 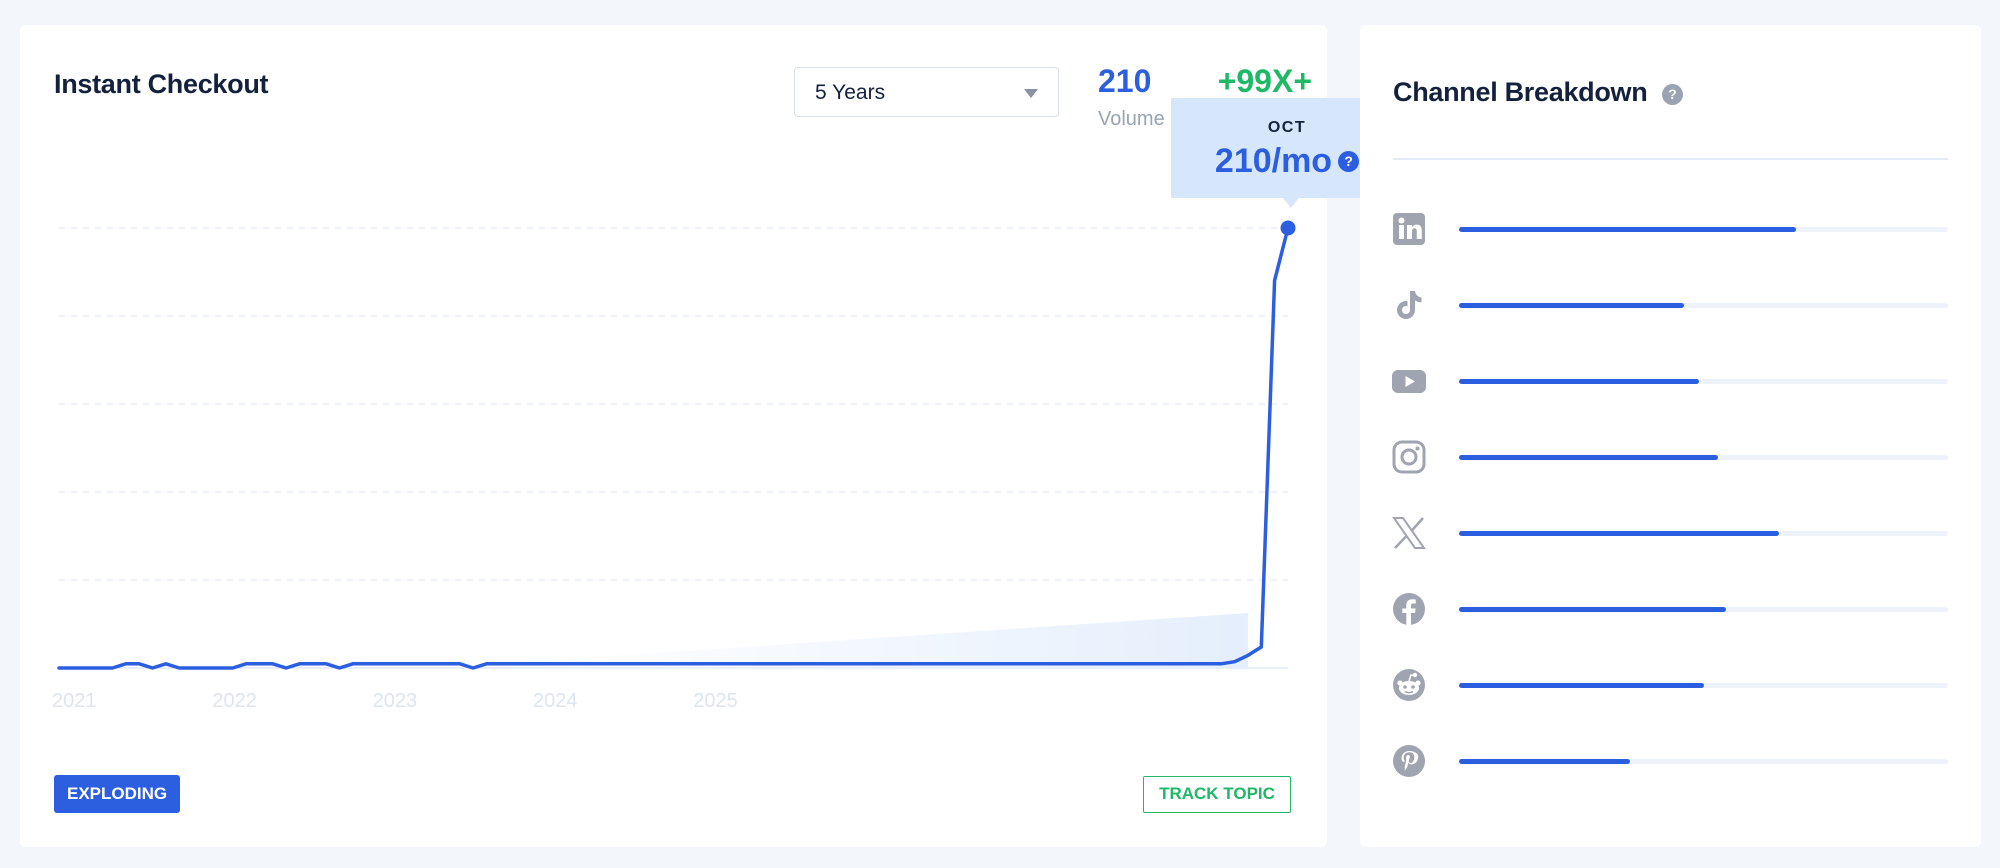 I want to click on growth-value: +99X+, so click(x=1264, y=81).